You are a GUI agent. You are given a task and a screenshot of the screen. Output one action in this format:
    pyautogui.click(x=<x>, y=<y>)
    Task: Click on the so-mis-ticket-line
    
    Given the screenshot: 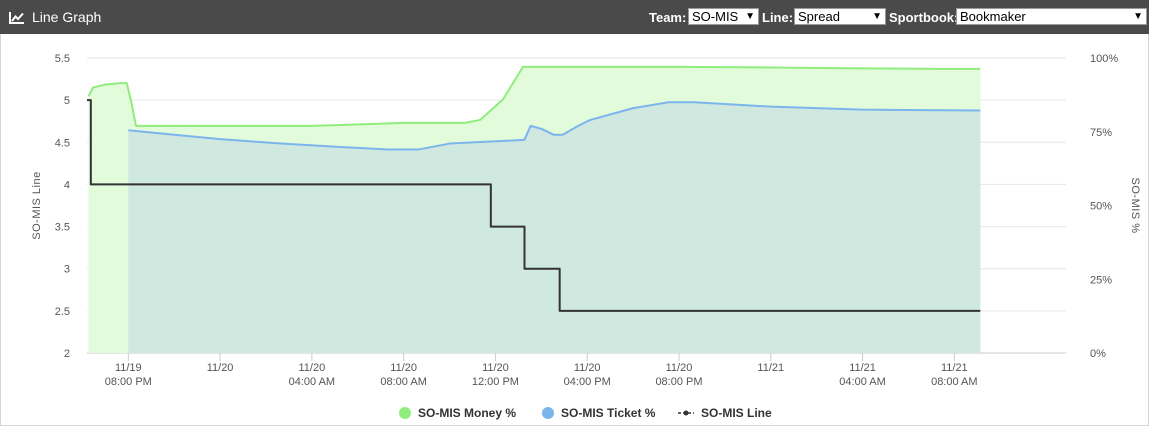 What is the action you would take?
    pyautogui.click(x=554, y=126)
    